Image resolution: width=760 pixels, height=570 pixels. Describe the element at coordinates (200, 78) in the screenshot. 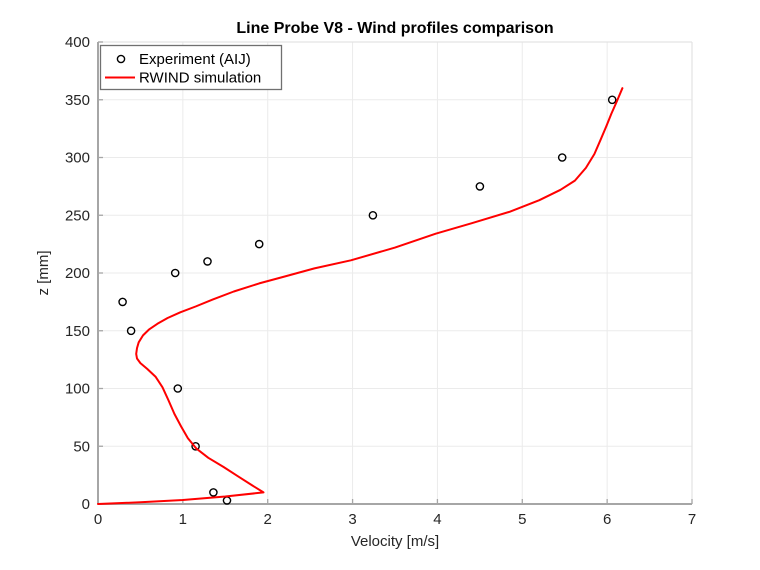

I see `legend-label-simulation: RWIND simulation` at that location.